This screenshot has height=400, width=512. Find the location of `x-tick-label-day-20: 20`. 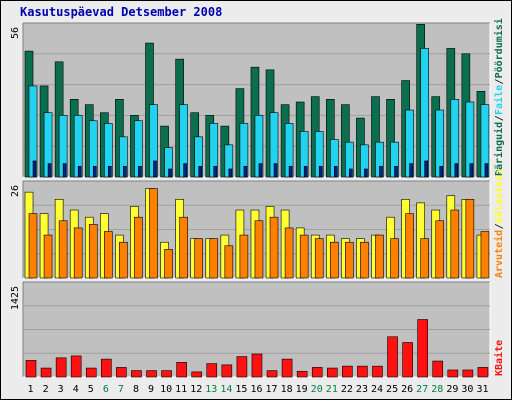

x-tick-label-day-20: 20 is located at coordinates (317, 389).